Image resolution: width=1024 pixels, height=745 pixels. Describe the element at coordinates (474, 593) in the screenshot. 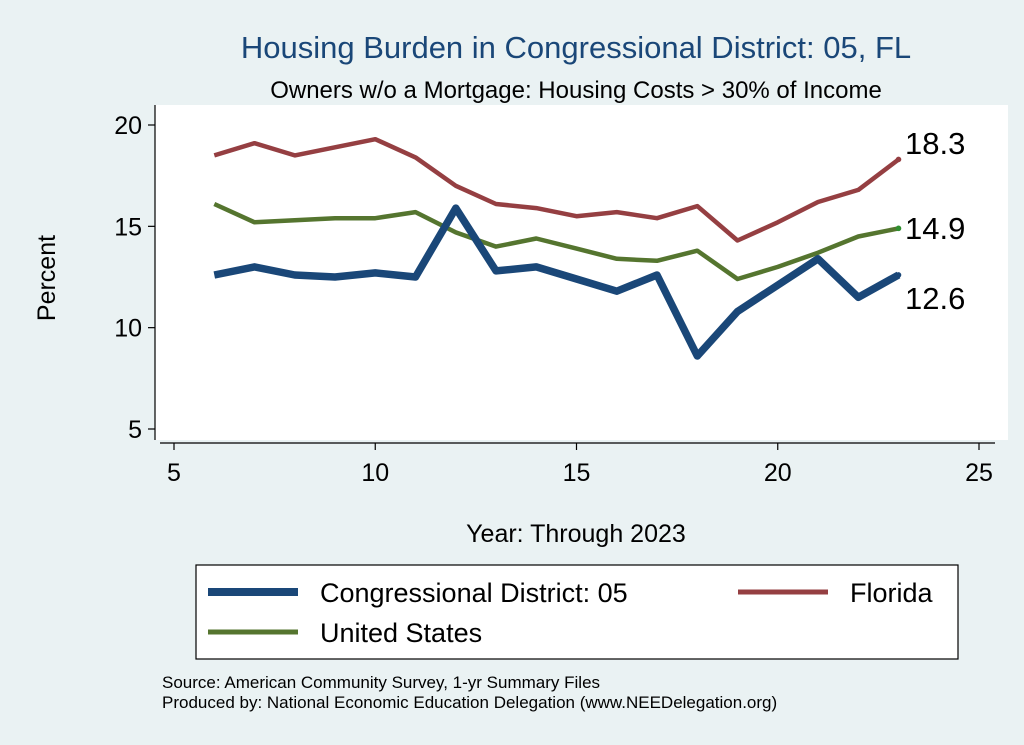

I see `legend-label: Congressional District: 05` at that location.